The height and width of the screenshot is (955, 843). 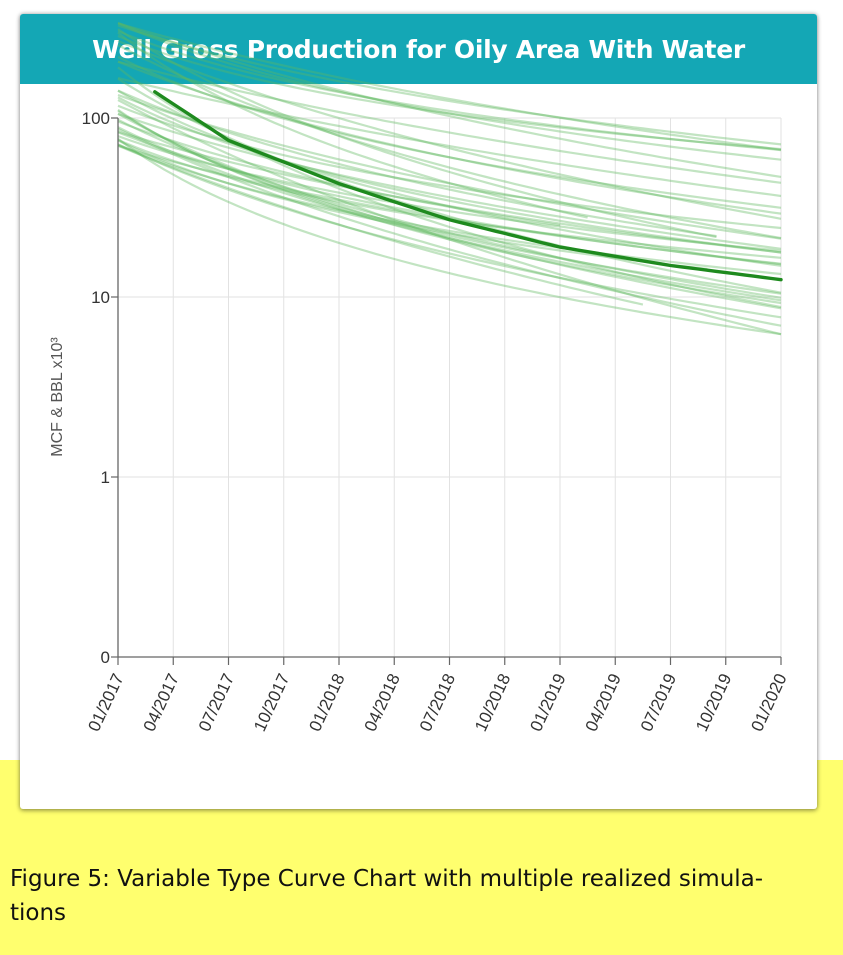 I want to click on x-tick-label: 10/2017, so click(x=271, y=703).